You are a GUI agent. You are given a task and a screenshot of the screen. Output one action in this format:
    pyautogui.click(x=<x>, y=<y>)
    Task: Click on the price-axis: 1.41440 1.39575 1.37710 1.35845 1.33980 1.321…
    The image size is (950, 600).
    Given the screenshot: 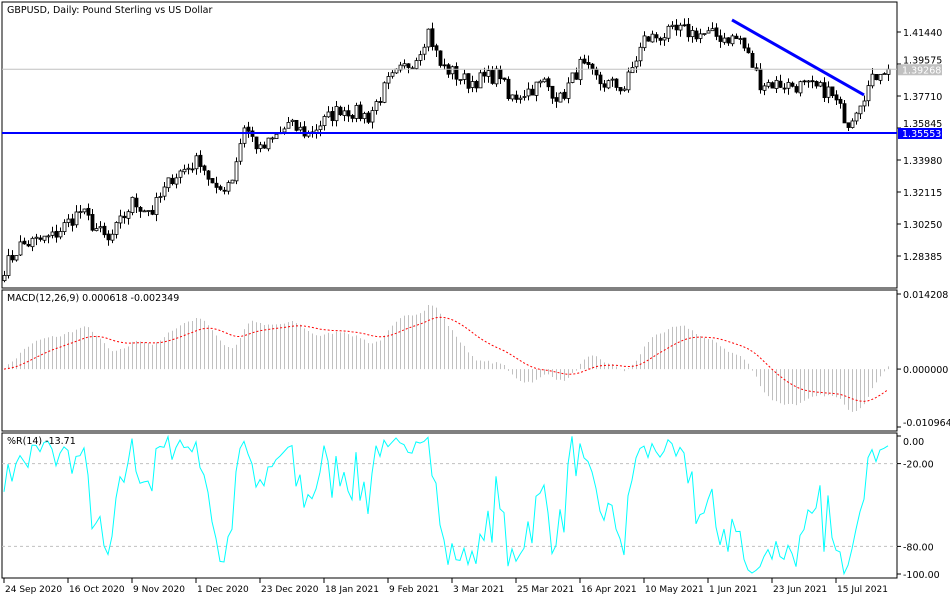 What is the action you would take?
    pyautogui.click(x=919, y=145)
    